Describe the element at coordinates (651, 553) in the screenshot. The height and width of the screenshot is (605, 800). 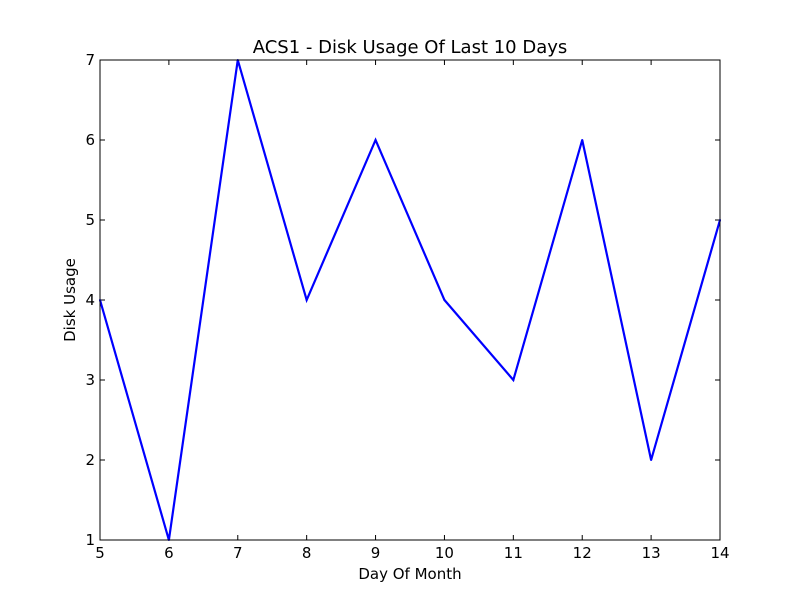
I see `x-tick-label: 13` at that location.